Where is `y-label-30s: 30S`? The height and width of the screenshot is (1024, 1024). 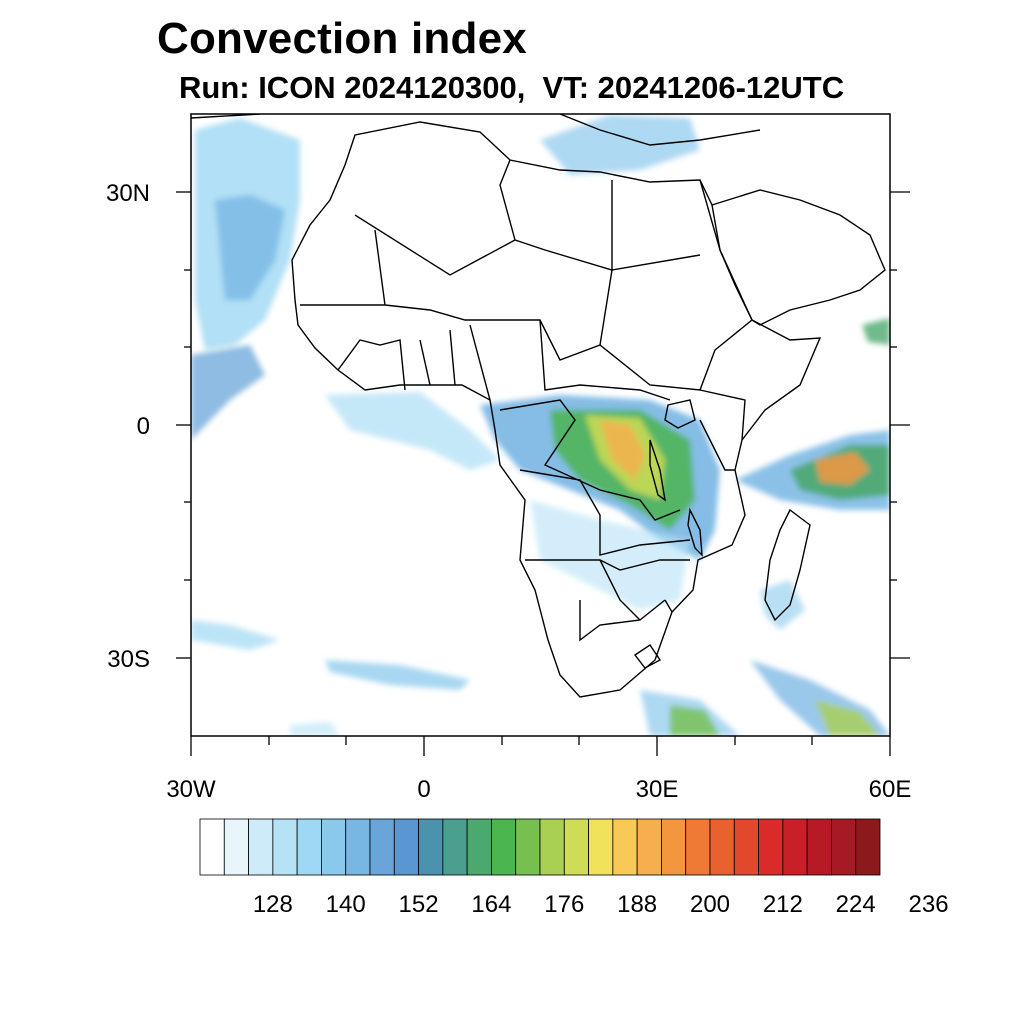 y-label-30s: 30S is located at coordinates (128, 659).